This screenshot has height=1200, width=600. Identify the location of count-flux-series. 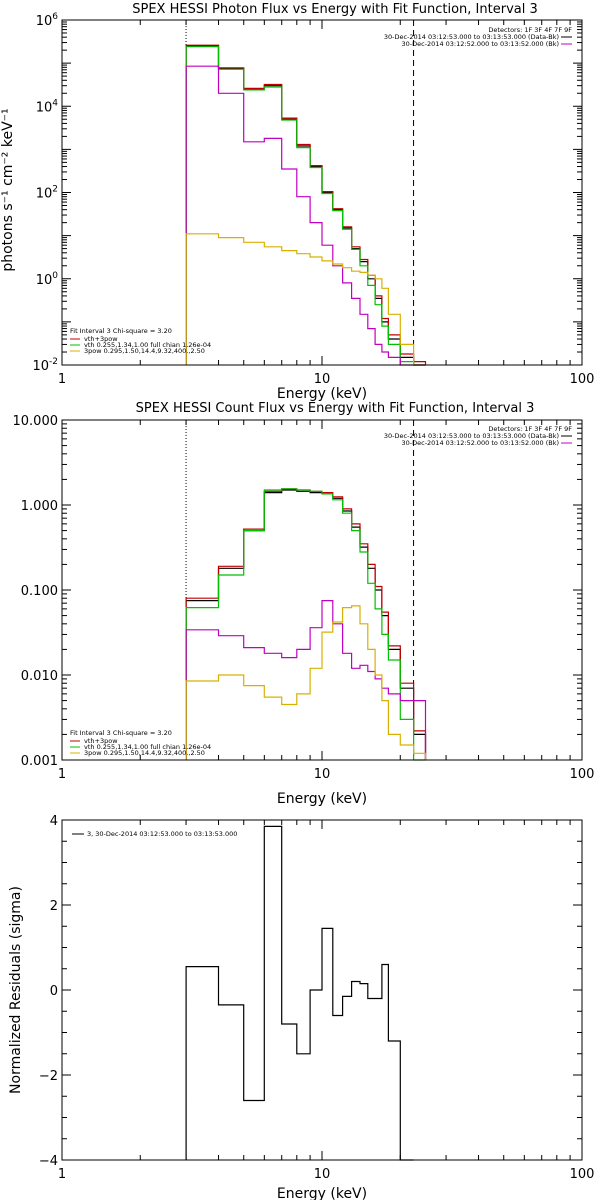
(306, 624).